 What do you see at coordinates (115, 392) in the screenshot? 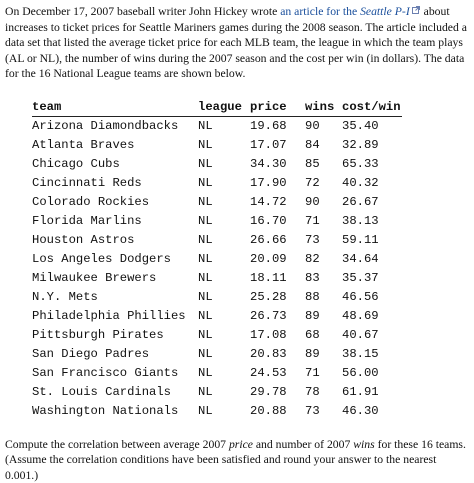
I see `cell-team: St. Louis Cardinals` at bounding box center [115, 392].